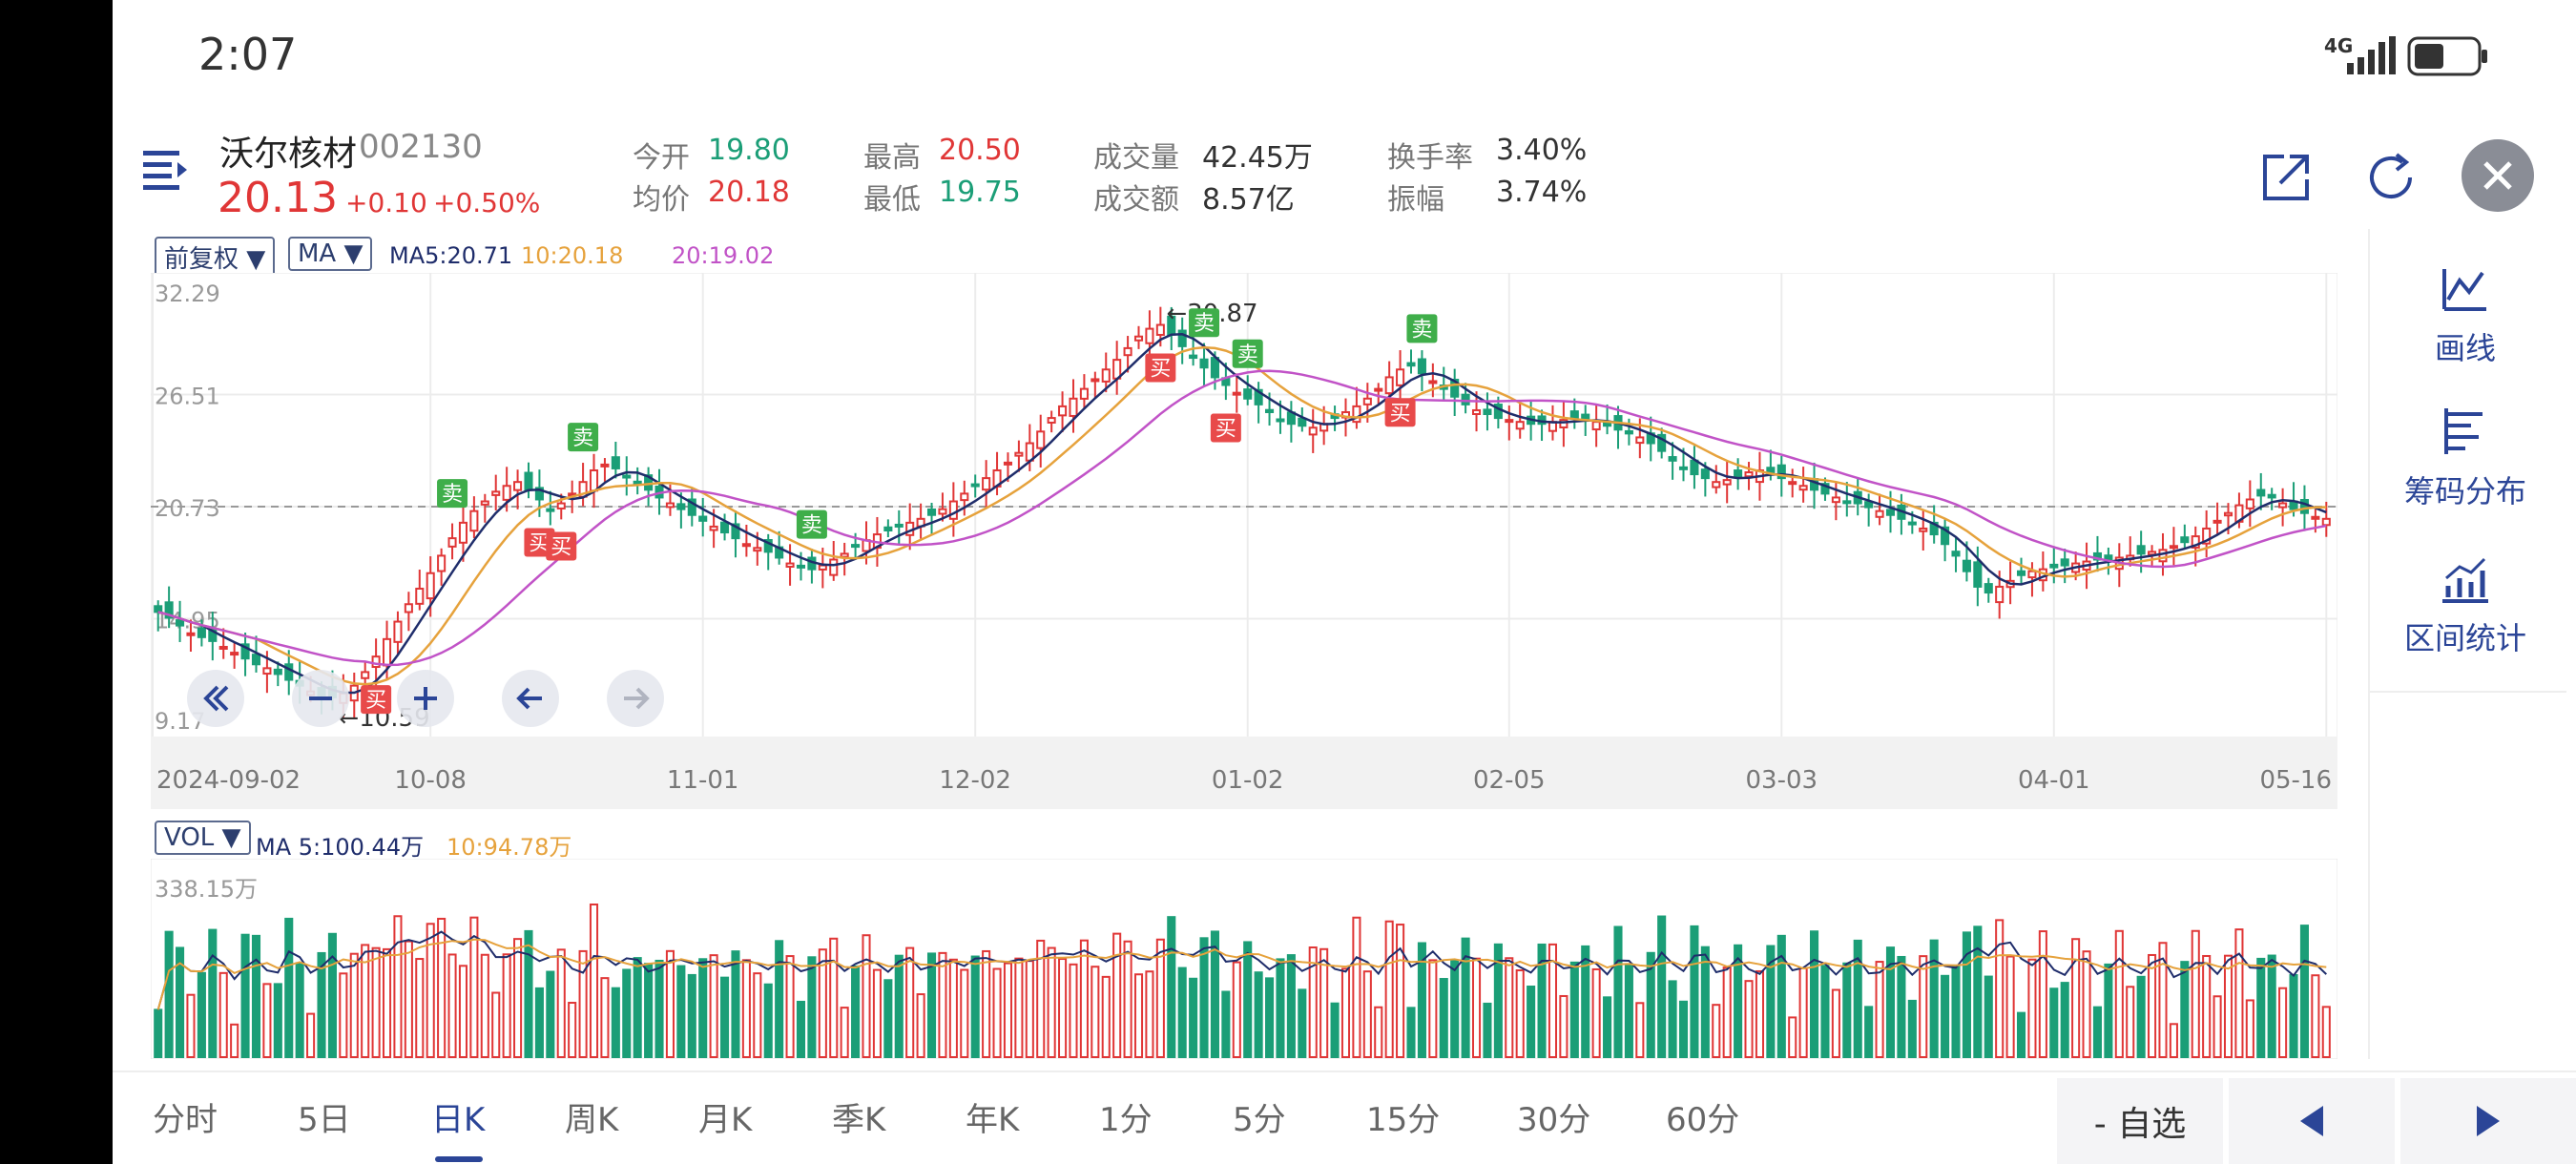 This screenshot has height=1164, width=2576. I want to click on amount-value: 8.57亿, so click(1248, 200).